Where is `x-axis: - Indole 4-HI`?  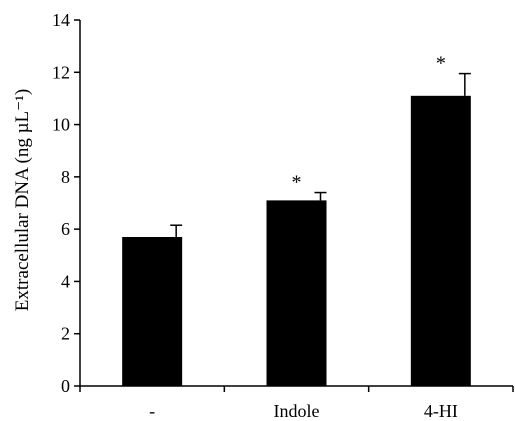
x-axis: - Indole 4-HI is located at coordinates (296, 403).